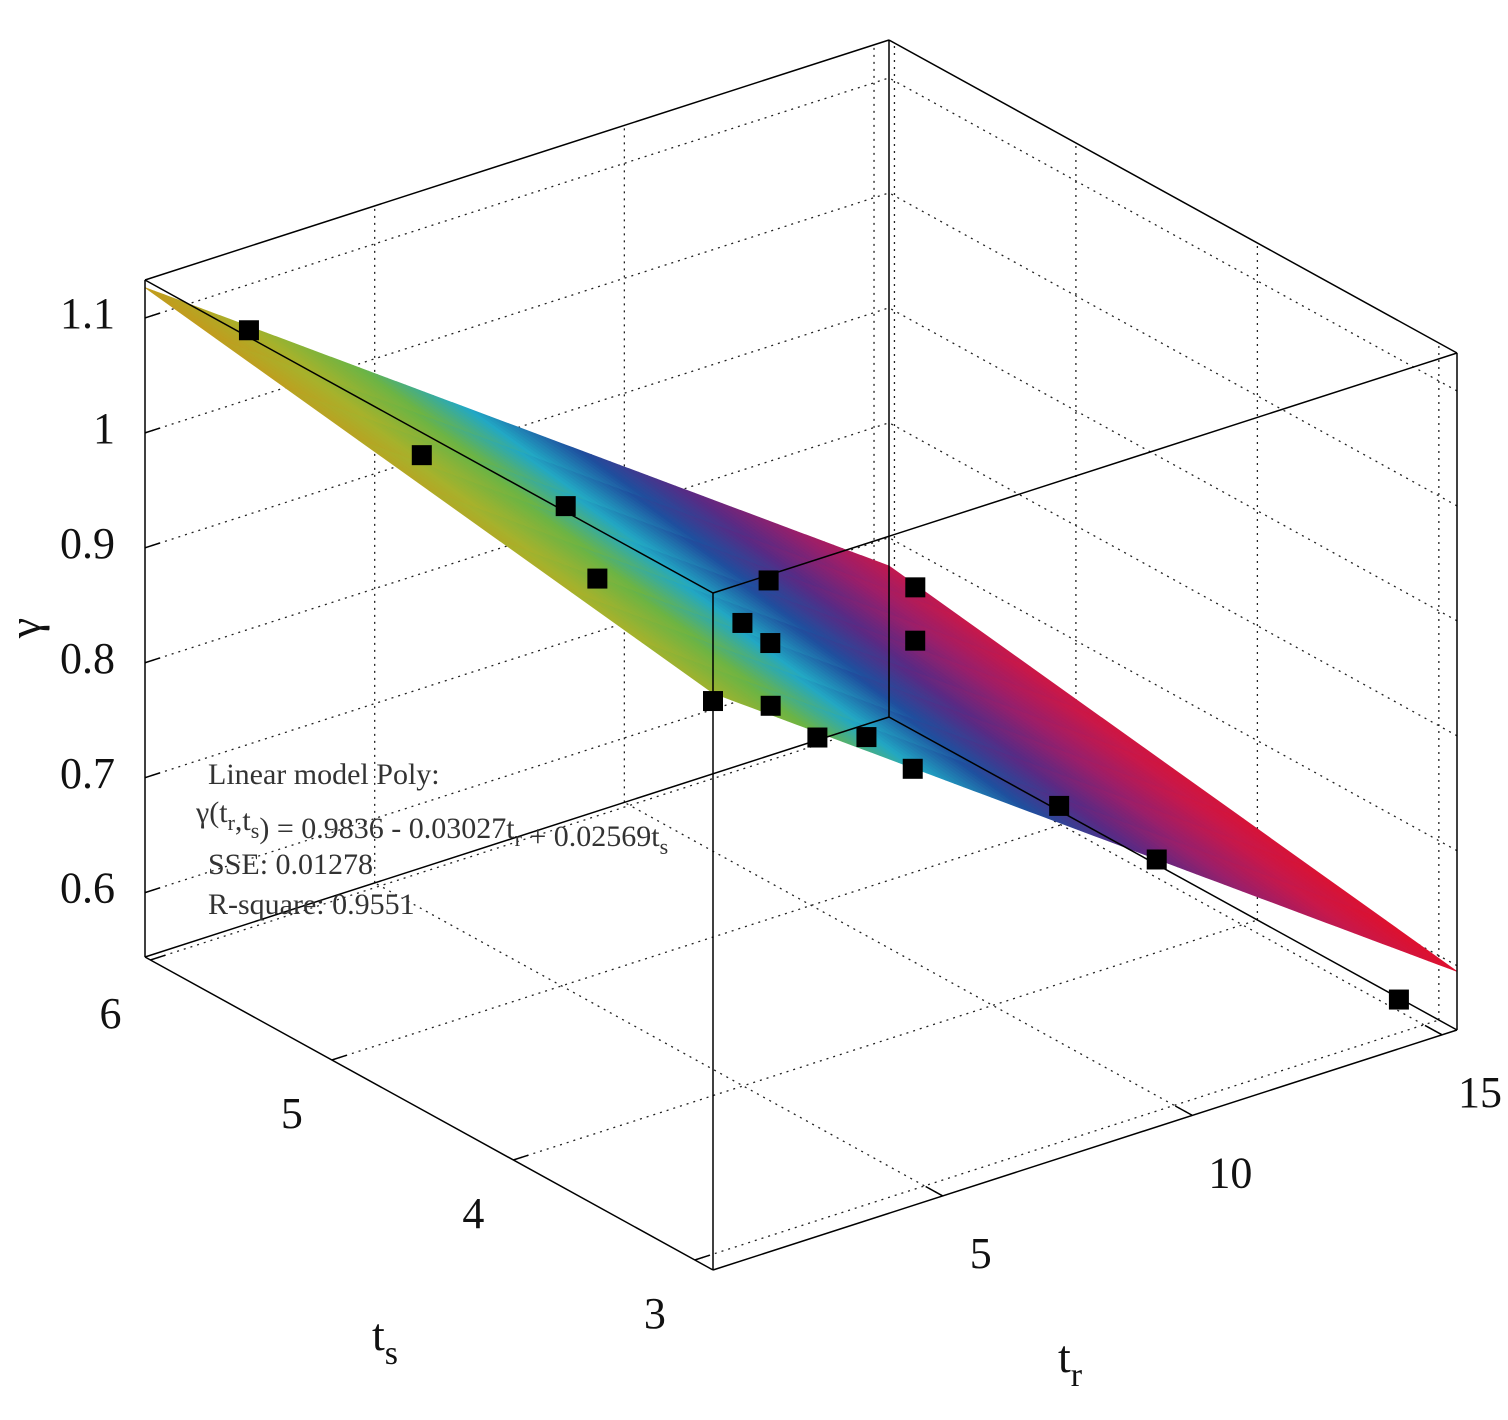 The image size is (1508, 1420). I want to click on x-axis-label: tr, so click(1070, 1362).